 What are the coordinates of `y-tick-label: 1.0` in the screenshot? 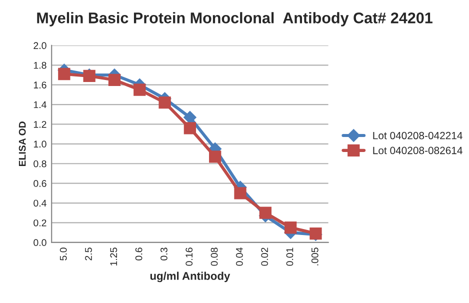 It's located at (40, 144).